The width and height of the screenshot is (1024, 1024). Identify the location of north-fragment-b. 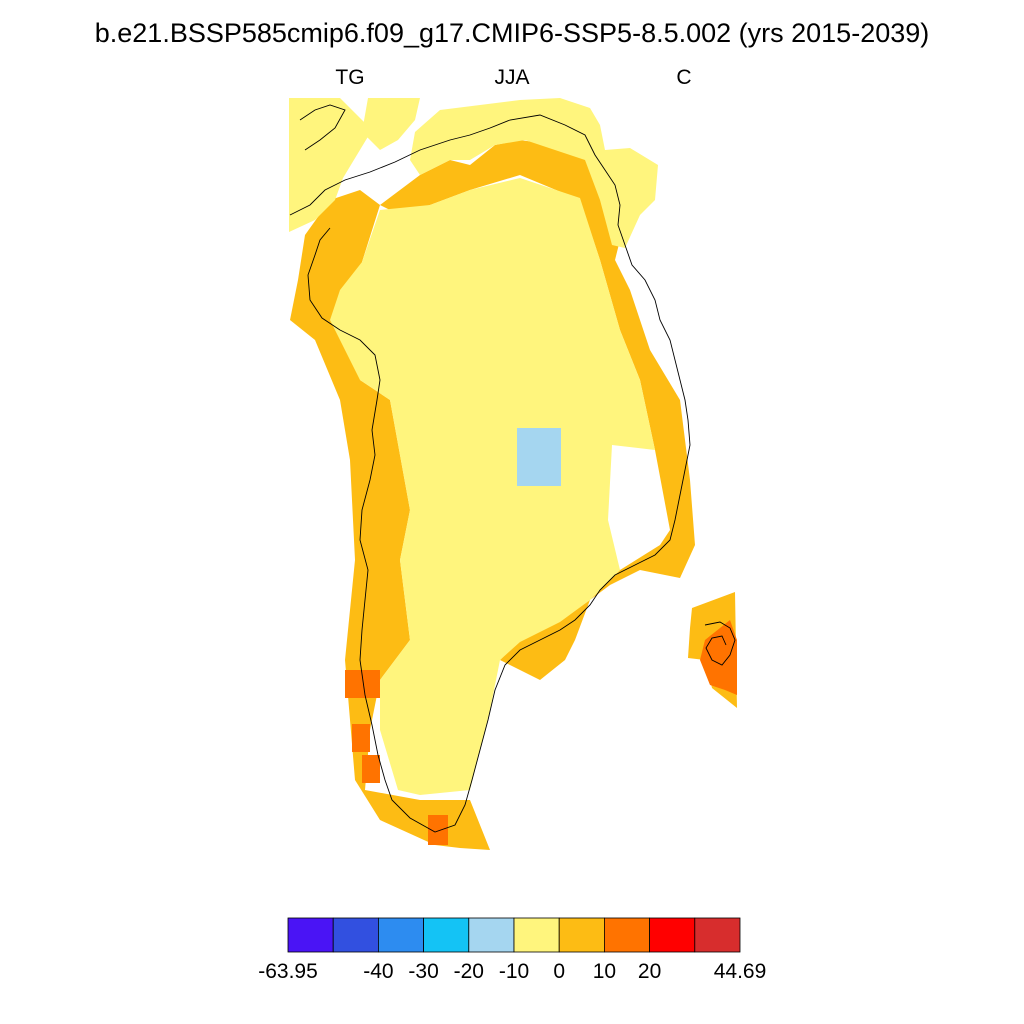
(391, 124).